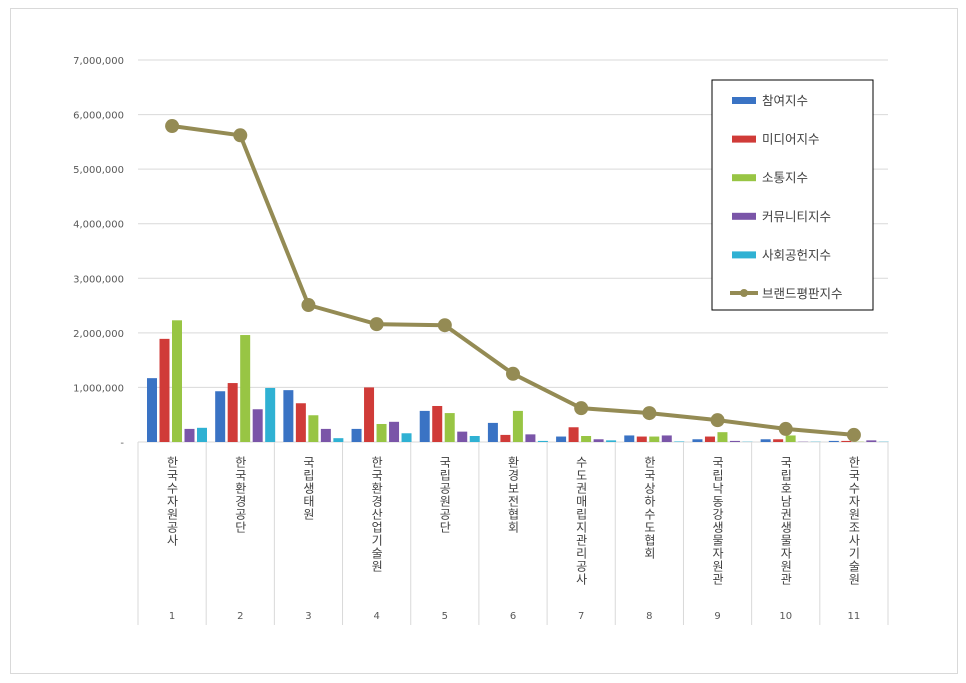 This screenshot has width=966, height=683. Describe the element at coordinates (445, 616) in the screenshot. I see `category-number: 5` at that location.